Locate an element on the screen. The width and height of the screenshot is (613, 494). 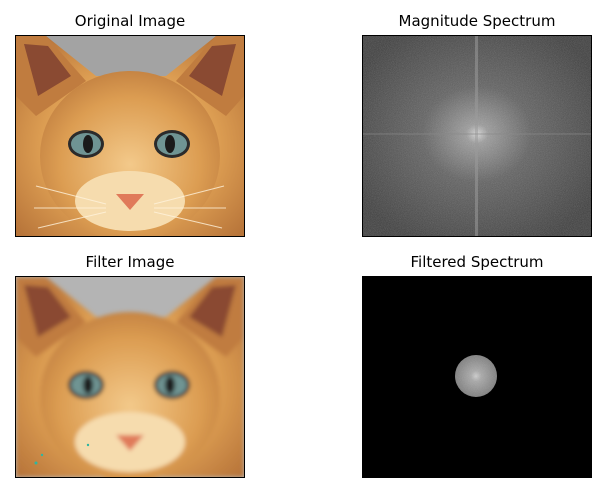
panel-title-filtered-spectrum: Filtered Spectrum is located at coordinates (477, 262).